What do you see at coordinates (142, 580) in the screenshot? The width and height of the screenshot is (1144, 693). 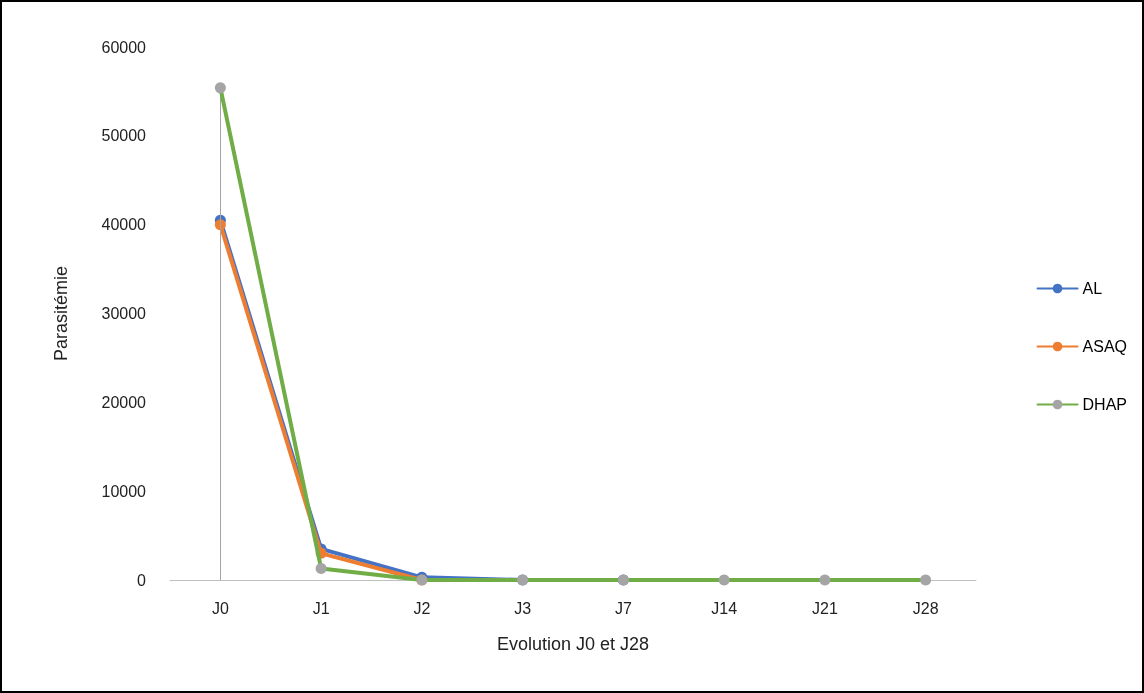 I see `y-tick-label: 0` at bounding box center [142, 580].